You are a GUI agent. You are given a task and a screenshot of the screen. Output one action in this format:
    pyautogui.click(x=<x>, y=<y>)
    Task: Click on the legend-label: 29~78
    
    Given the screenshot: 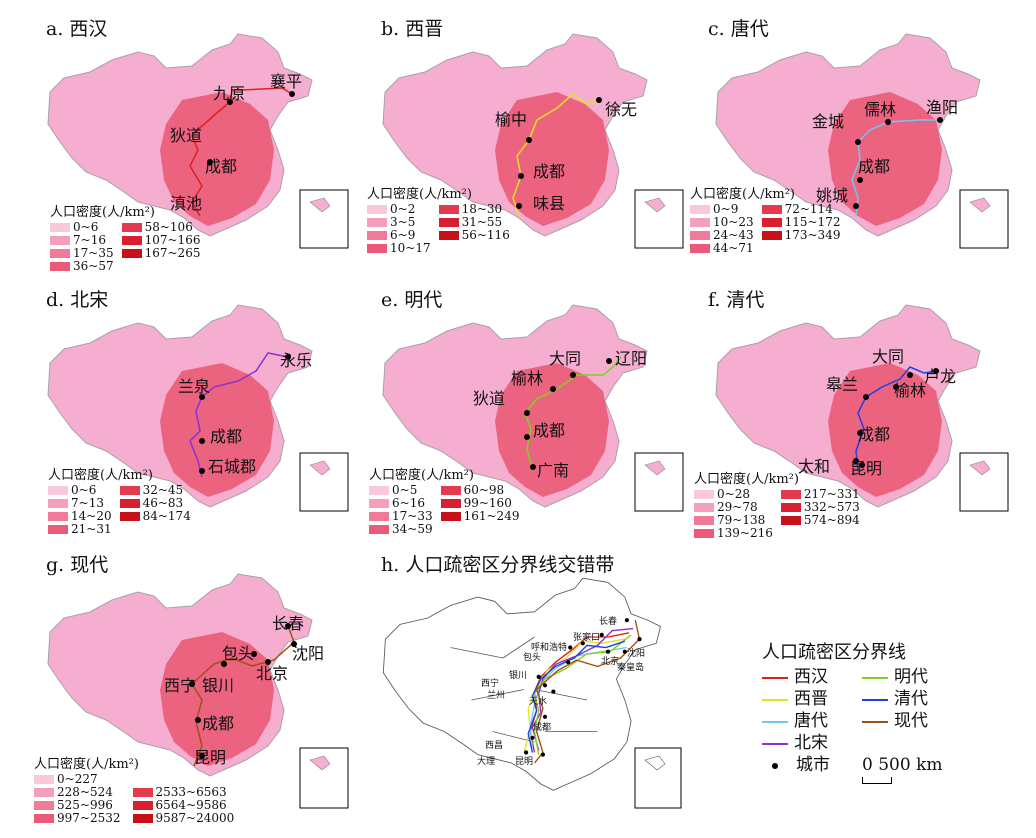 What is the action you would take?
    pyautogui.click(x=737, y=506)
    